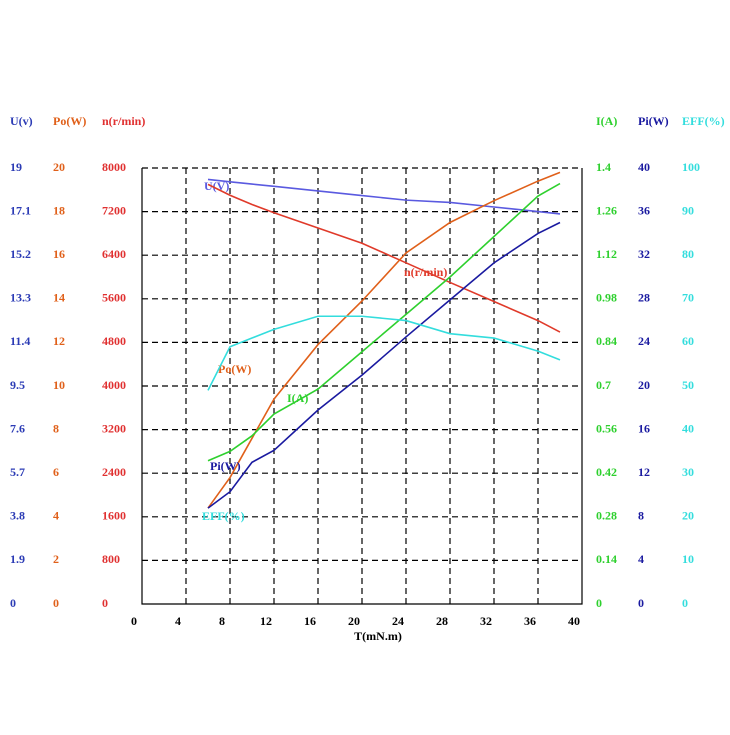 The image size is (730, 735). I want to click on series-label: Pi(W), so click(225, 466).